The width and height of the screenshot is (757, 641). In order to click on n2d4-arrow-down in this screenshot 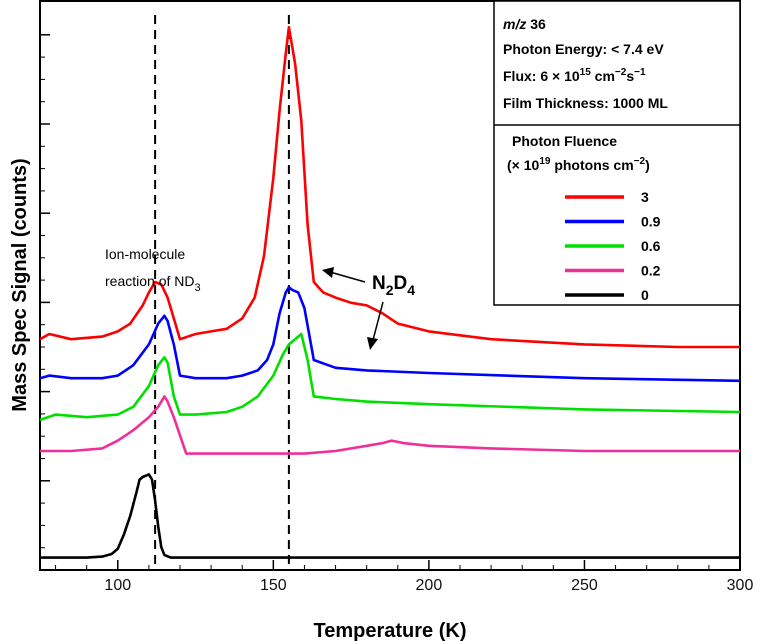, I will do `click(375, 325)`.